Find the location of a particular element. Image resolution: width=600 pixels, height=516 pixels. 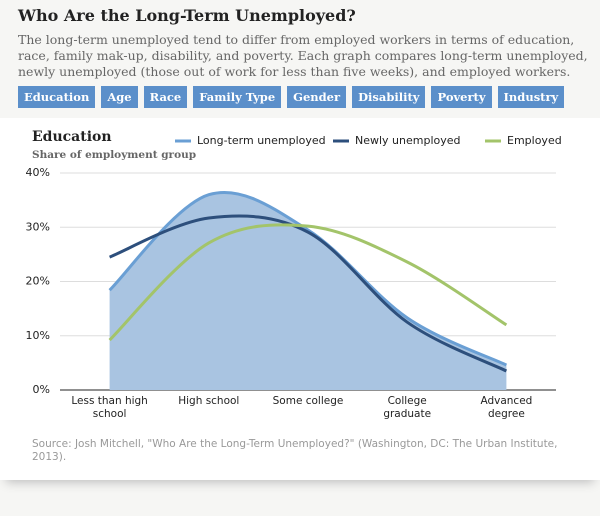

tab: Gender is located at coordinates (317, 97).